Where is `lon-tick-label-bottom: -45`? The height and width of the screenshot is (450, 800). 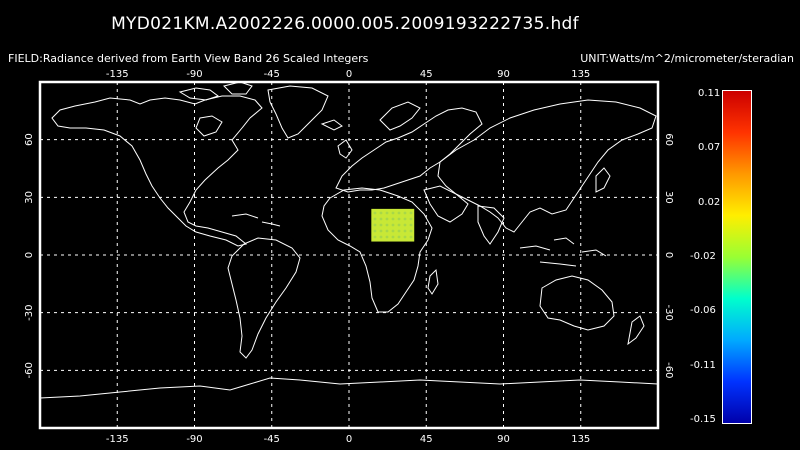 lon-tick-label-bottom: -45 is located at coordinates (272, 439).